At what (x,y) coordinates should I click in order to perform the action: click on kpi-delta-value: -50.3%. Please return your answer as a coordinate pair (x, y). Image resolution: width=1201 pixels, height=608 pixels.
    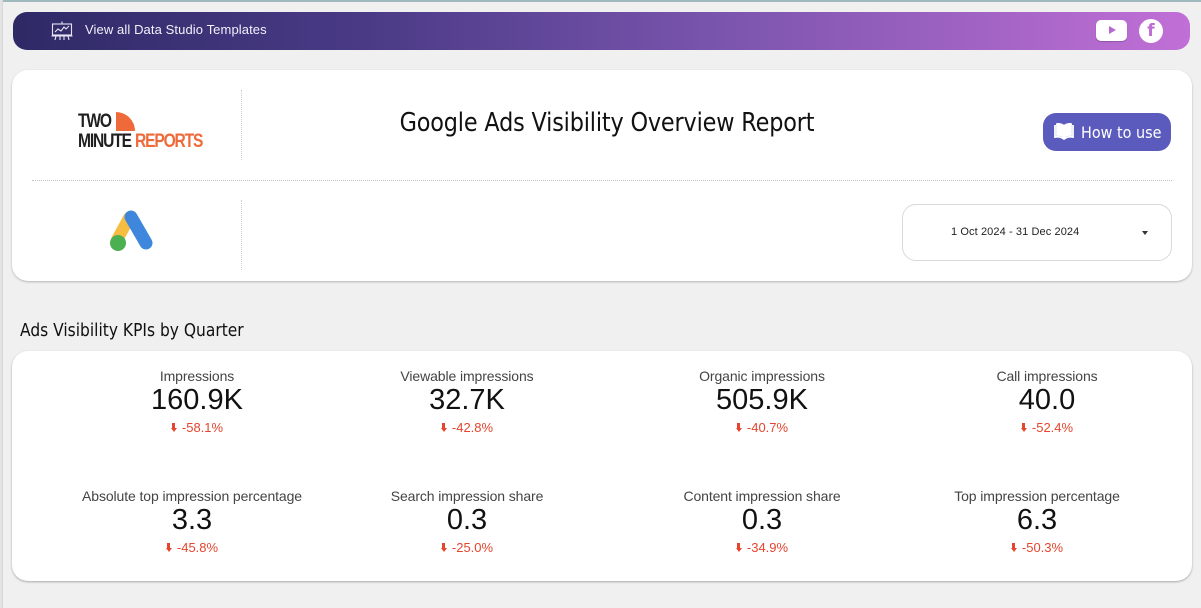
    Looking at the image, I should click on (1042, 547).